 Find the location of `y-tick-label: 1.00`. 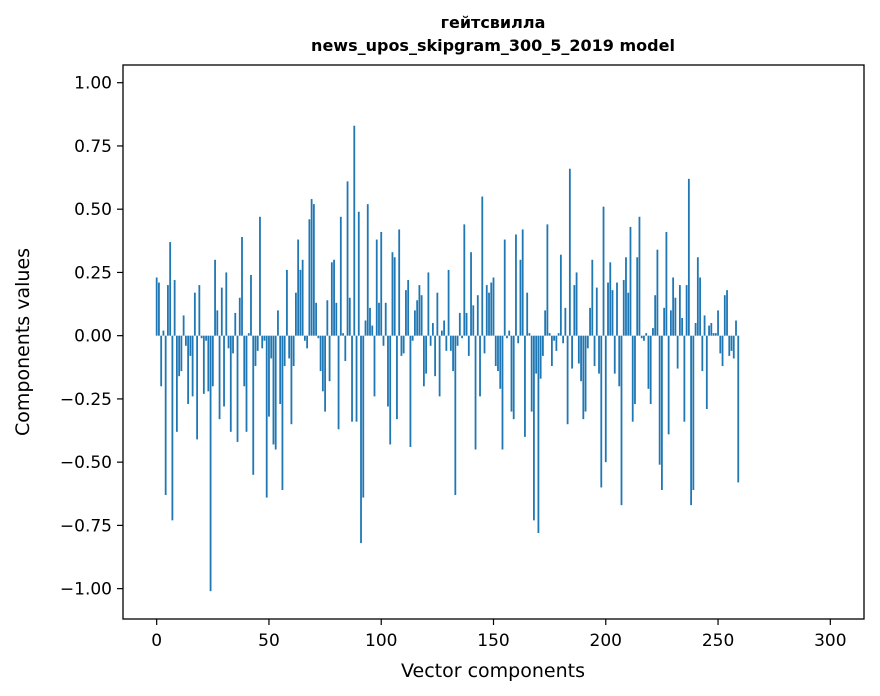

y-tick-label: 1.00 is located at coordinates (93, 84).